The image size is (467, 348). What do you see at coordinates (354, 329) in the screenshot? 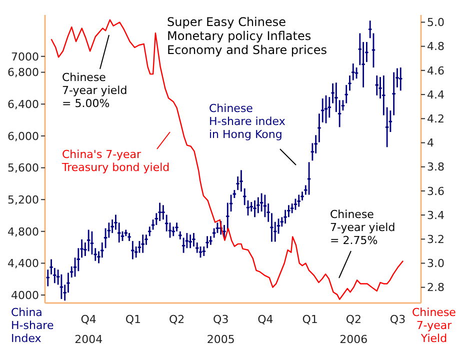
I see `x-tick-label: Q2 2006` at bounding box center [354, 329].